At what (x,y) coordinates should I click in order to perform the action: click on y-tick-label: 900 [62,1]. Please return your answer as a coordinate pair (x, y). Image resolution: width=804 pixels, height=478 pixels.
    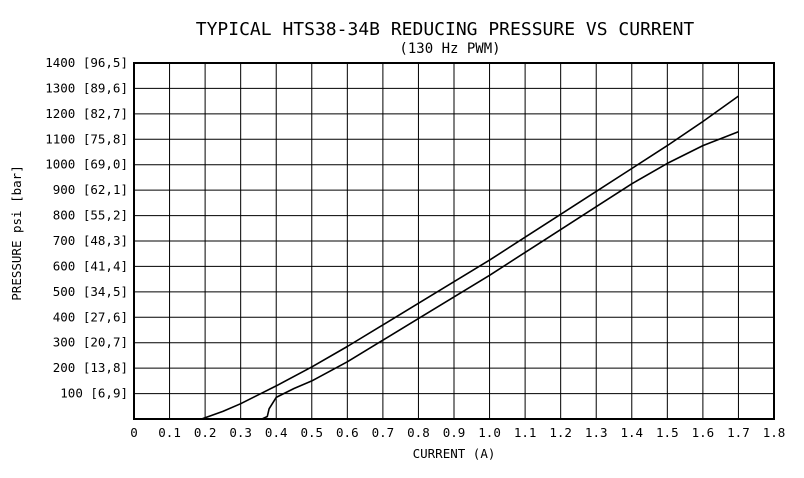
    Looking at the image, I should click on (90, 189).